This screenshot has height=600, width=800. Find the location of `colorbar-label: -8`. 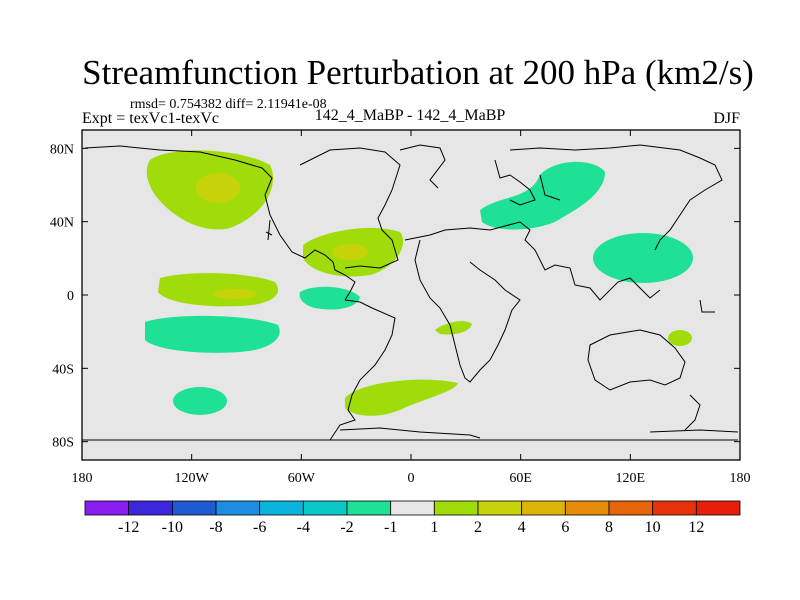

colorbar-label: -8 is located at coordinates (215, 527).